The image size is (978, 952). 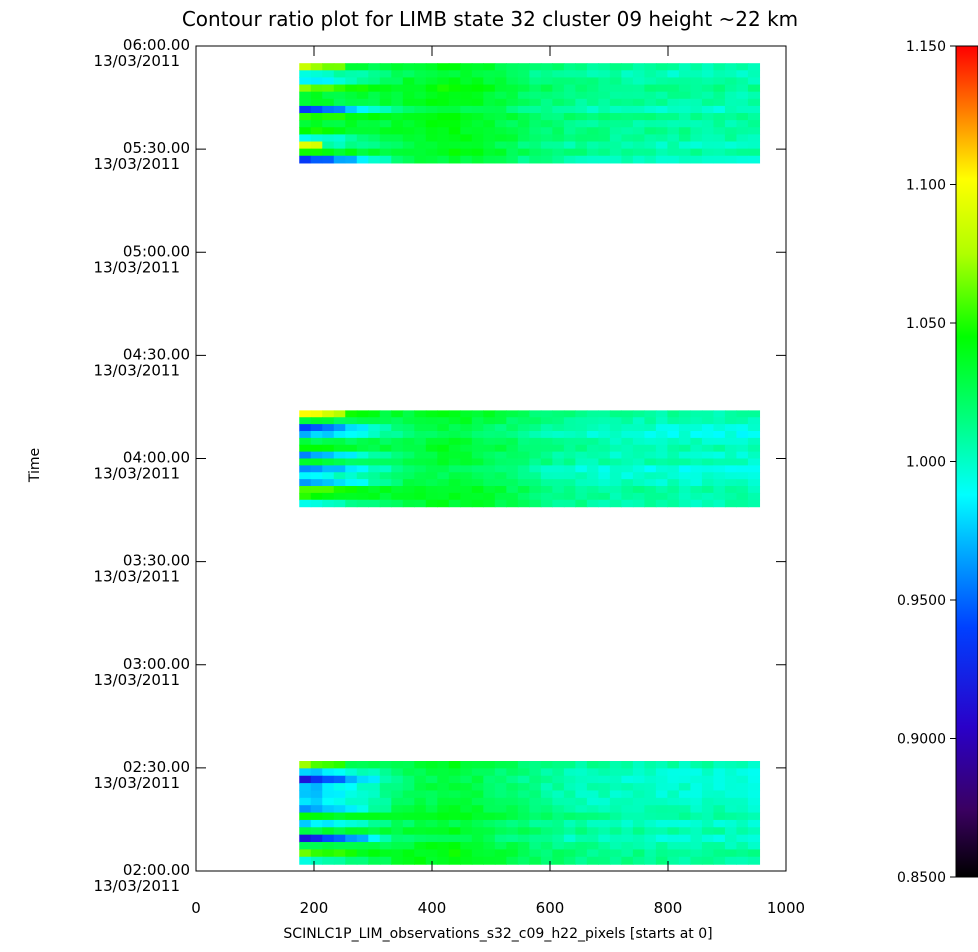 I want to click on y-tick-time: 02:30.00, so click(x=156, y=767).